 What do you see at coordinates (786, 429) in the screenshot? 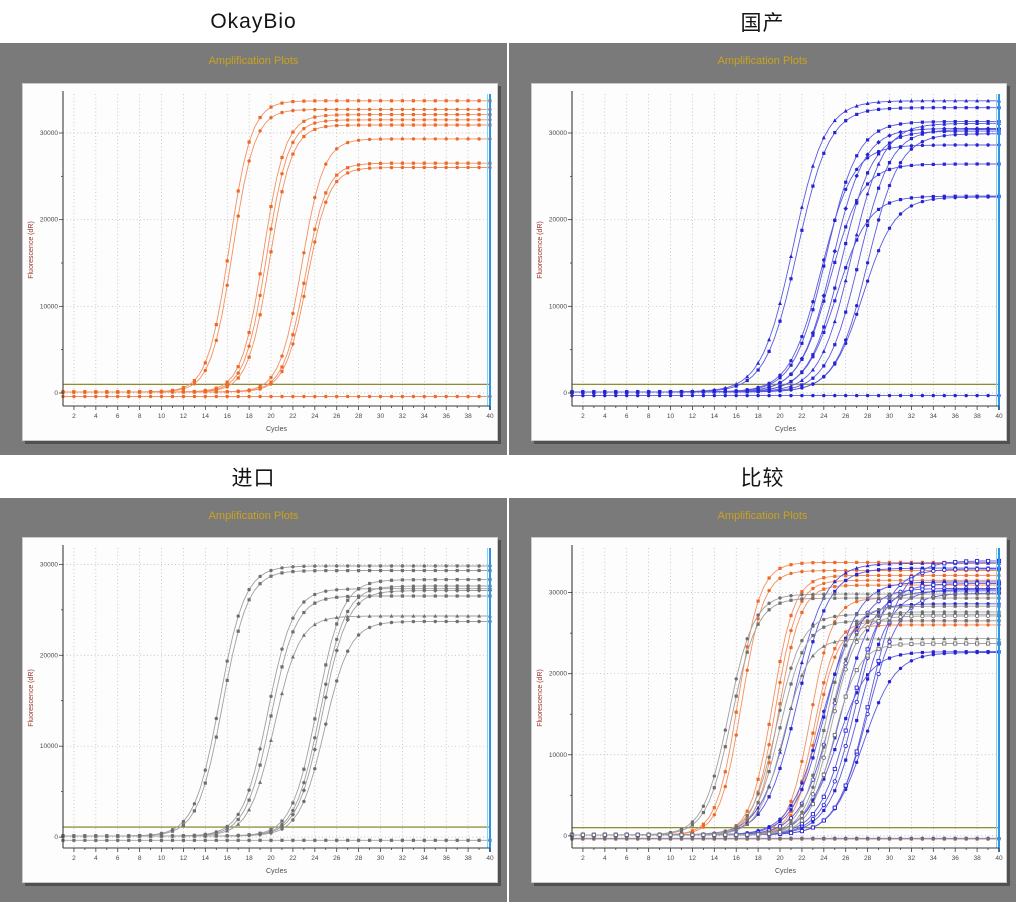
I see `svg-text: Cycles` at bounding box center [786, 429].